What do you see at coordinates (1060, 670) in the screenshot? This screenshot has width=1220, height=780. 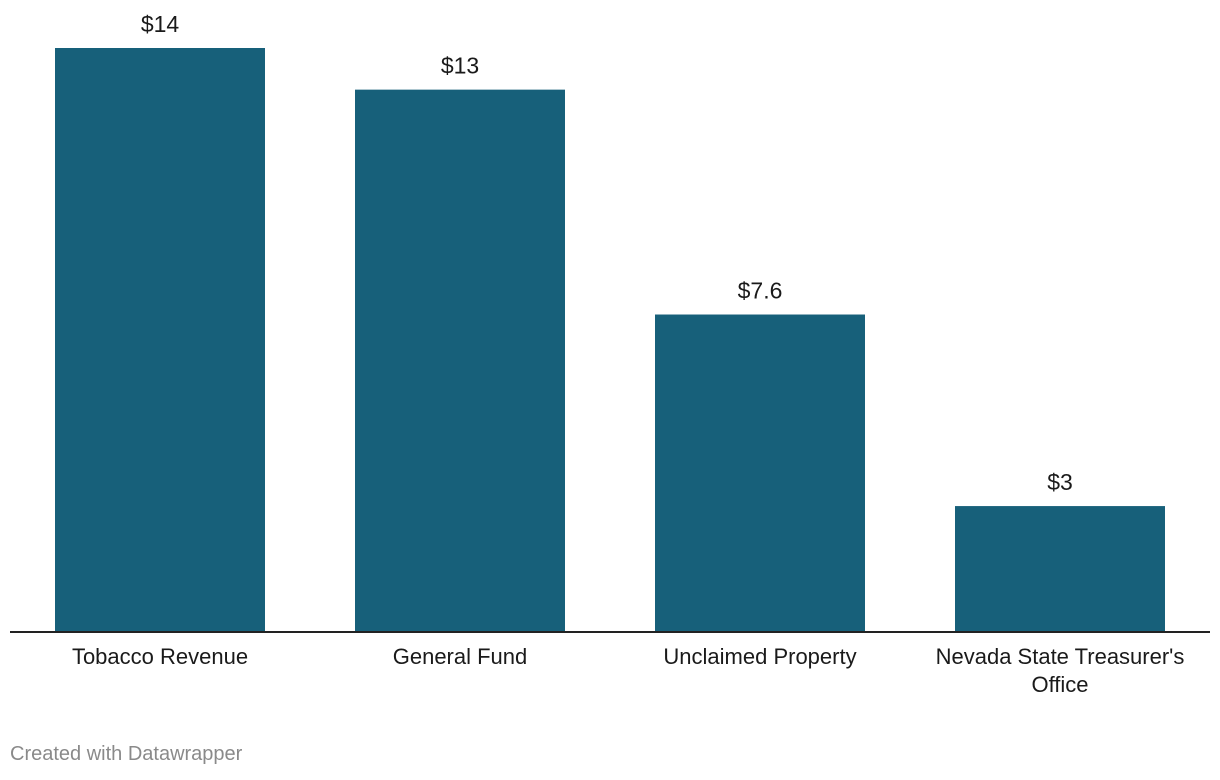 I see `category-label-3: Nevada State Treasurer's Office` at bounding box center [1060, 670].